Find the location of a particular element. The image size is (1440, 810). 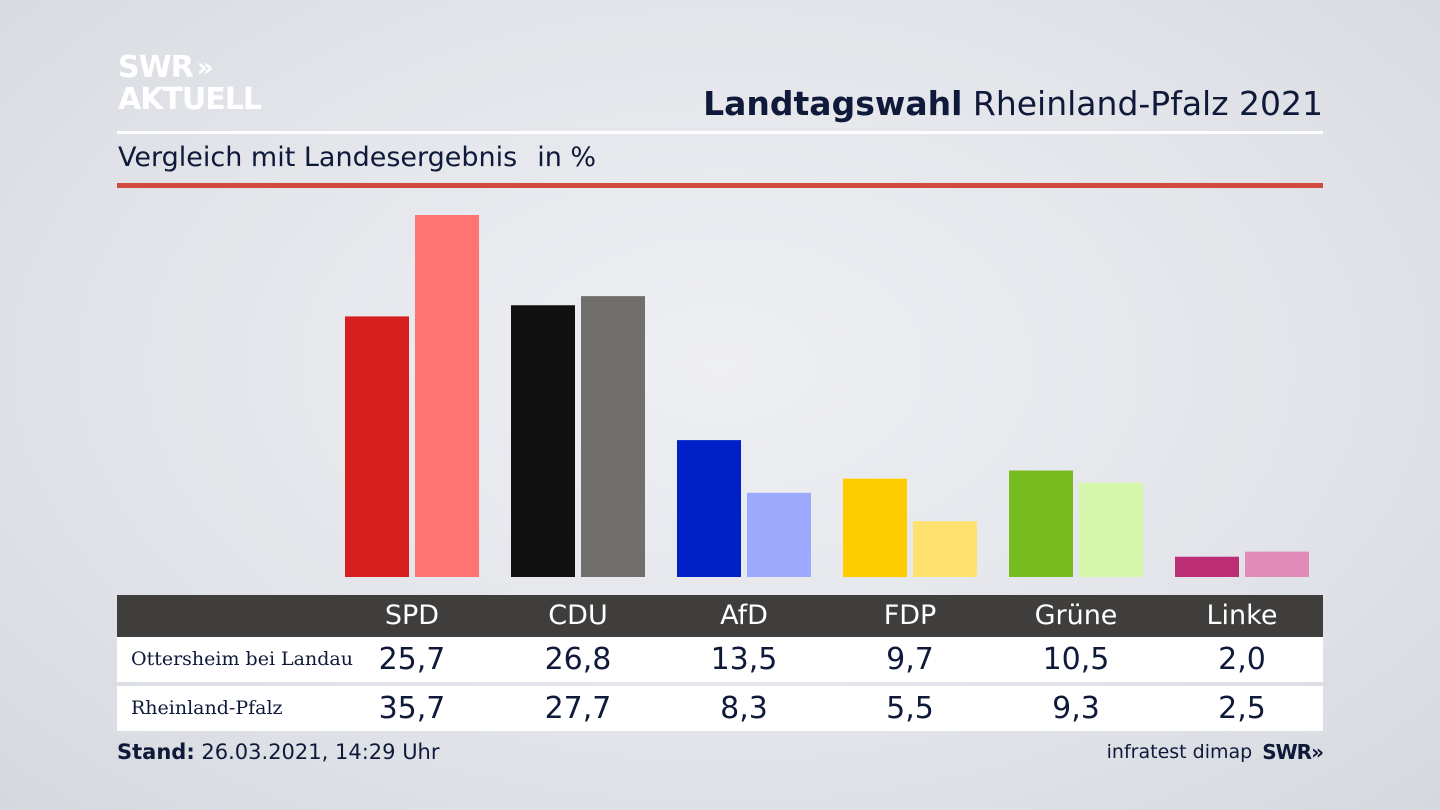

column-header: AfD is located at coordinates (744, 615).